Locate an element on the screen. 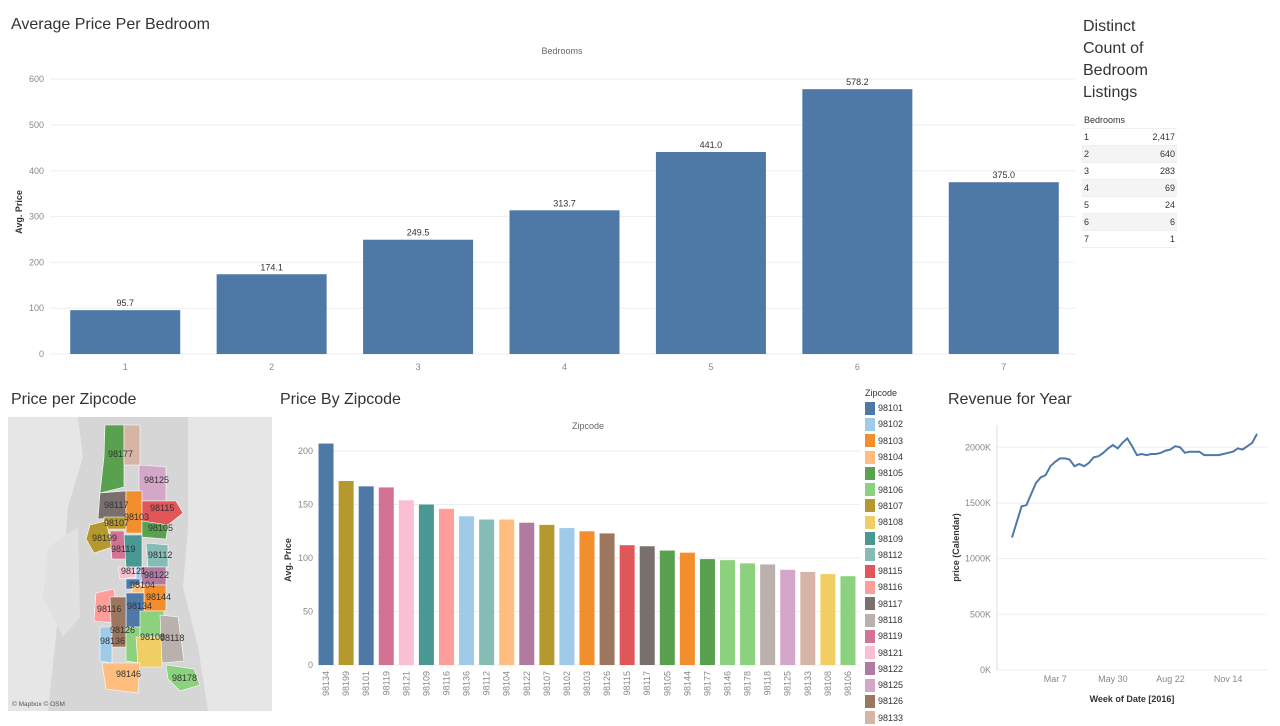 The width and height of the screenshot is (1280, 726). legend-label: 98107 is located at coordinates (891, 505).